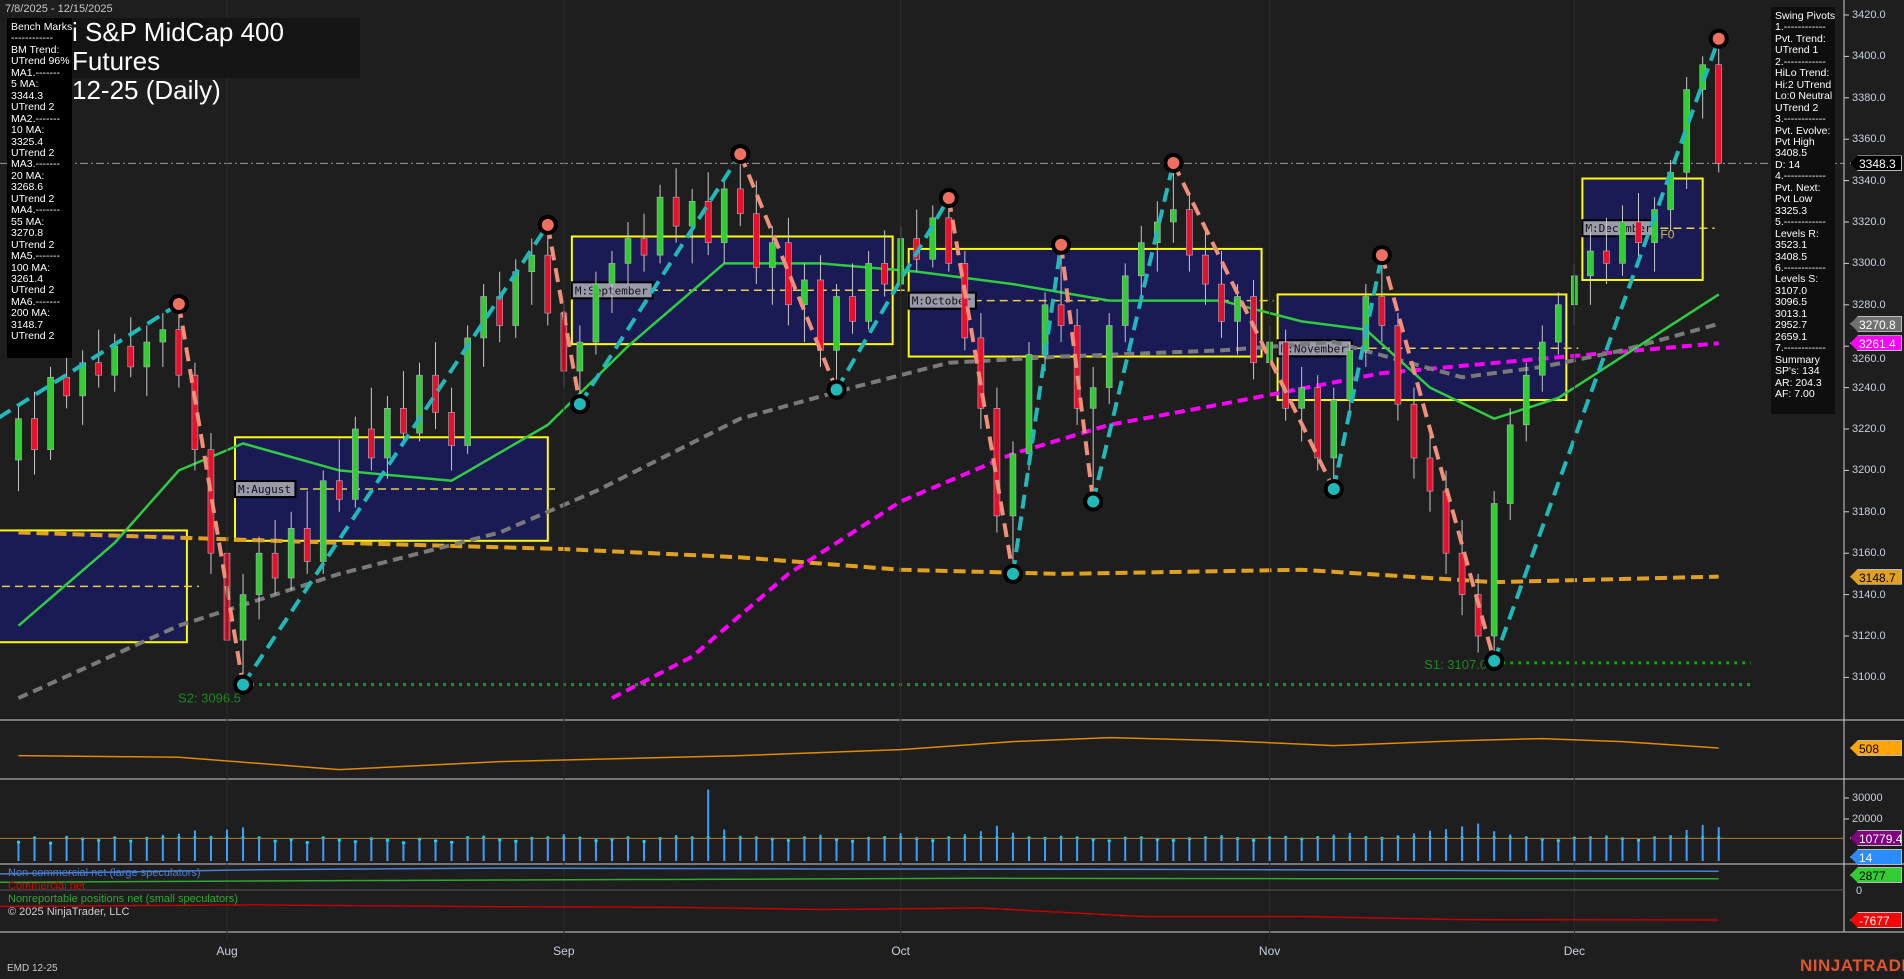 The height and width of the screenshot is (979, 1904). Describe the element at coordinates (1869, 677) in the screenshot. I see `y-tick-label: 3100.0` at that location.